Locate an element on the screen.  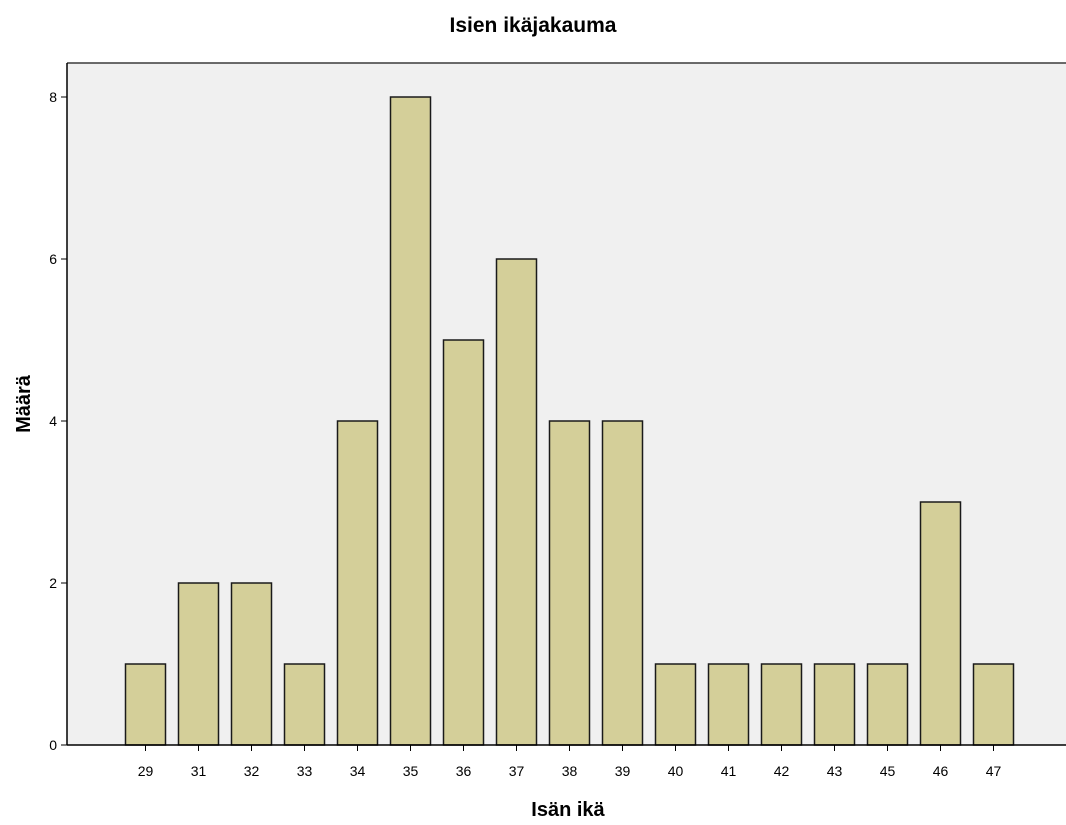
x-tick-label-45: 45 is located at coordinates (888, 771).